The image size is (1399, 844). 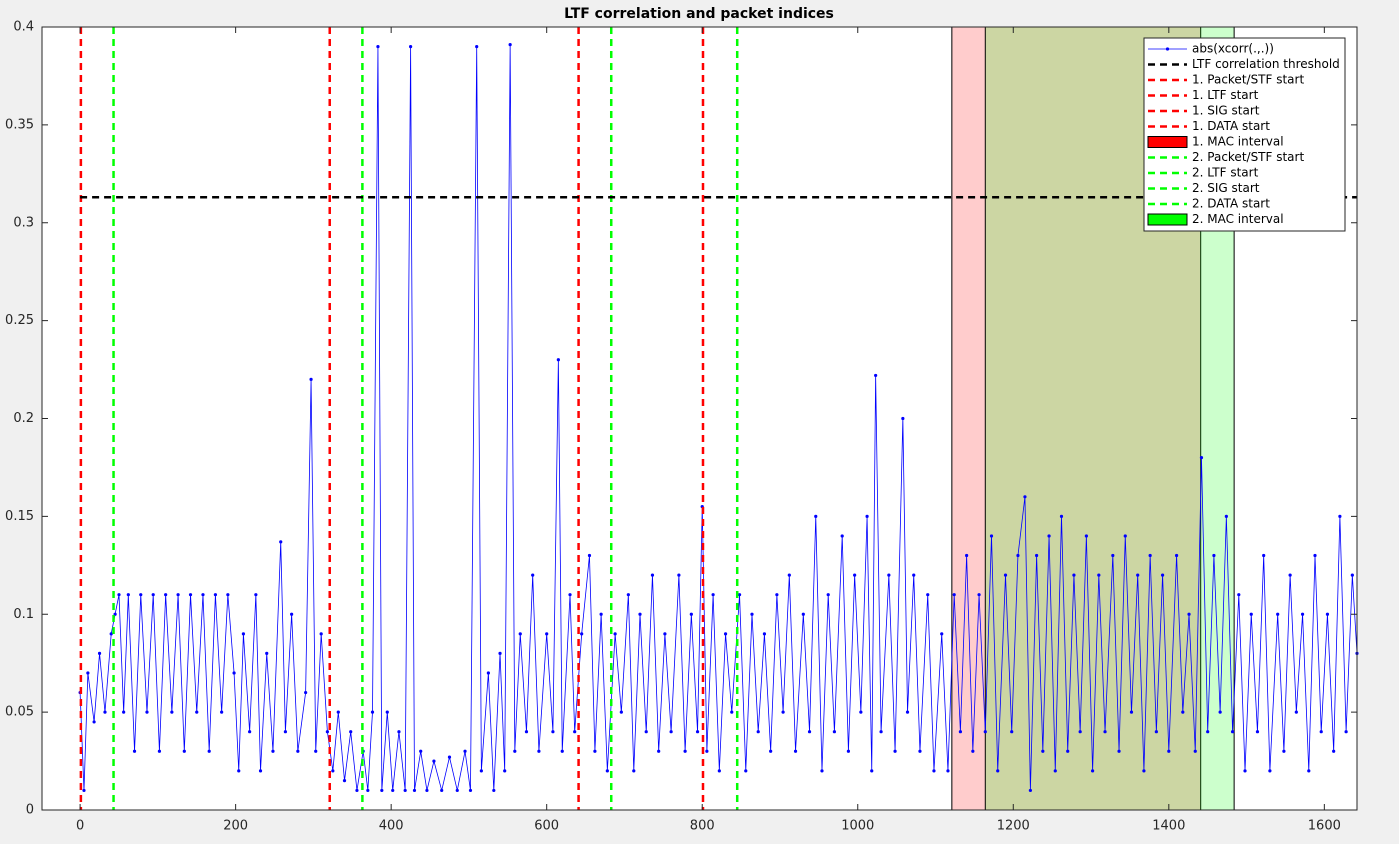 I want to click on x-tick-label: 400, so click(x=391, y=826).